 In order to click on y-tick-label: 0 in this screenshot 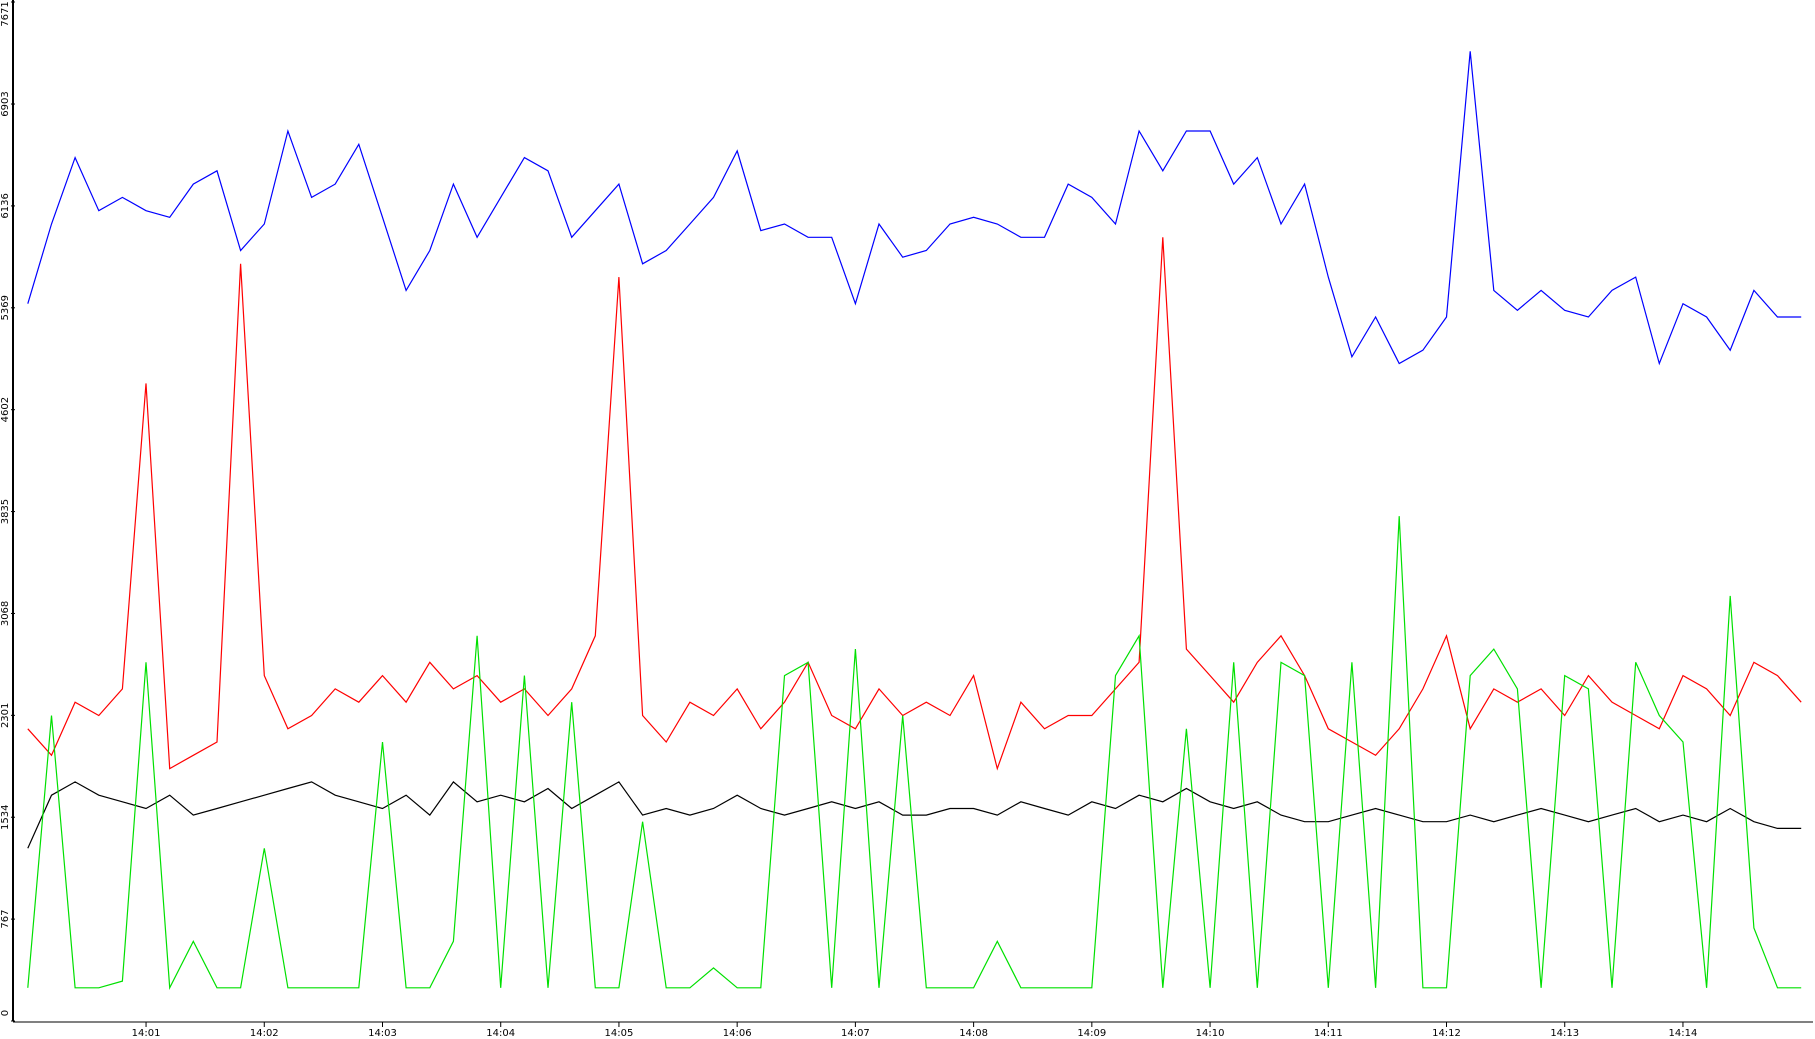, I will do `click(5, 1013)`.